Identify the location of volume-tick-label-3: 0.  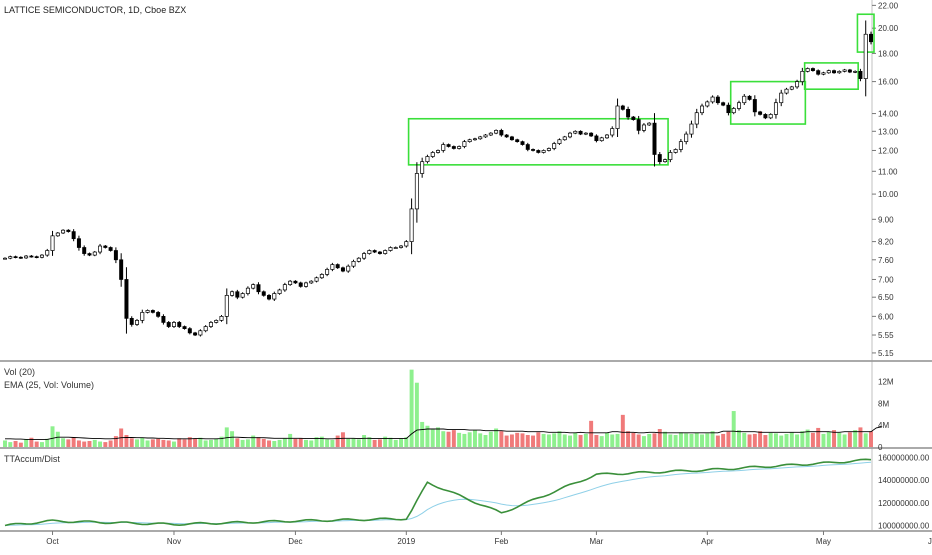
(880, 447).